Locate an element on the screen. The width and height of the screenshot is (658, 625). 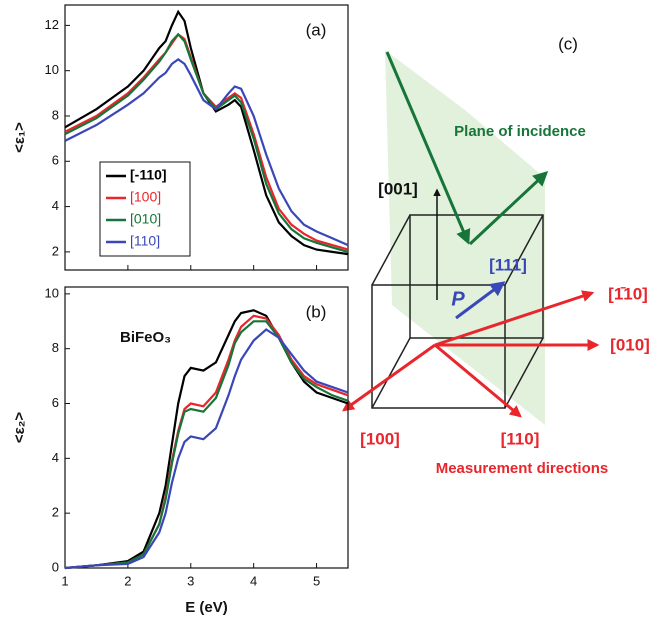
panel-label: (b) is located at coordinates (316, 311).